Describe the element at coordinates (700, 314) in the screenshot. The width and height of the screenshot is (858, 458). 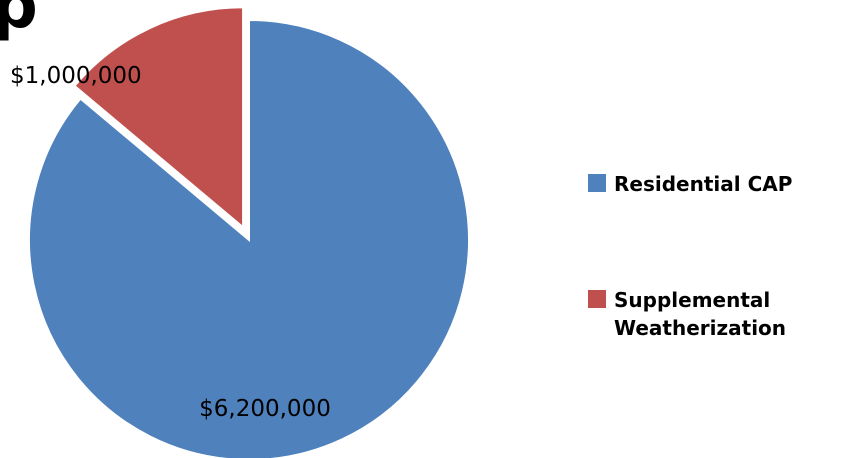
I see `legend-label-supplemental-weatherization: Supplemental Weatherization` at that location.